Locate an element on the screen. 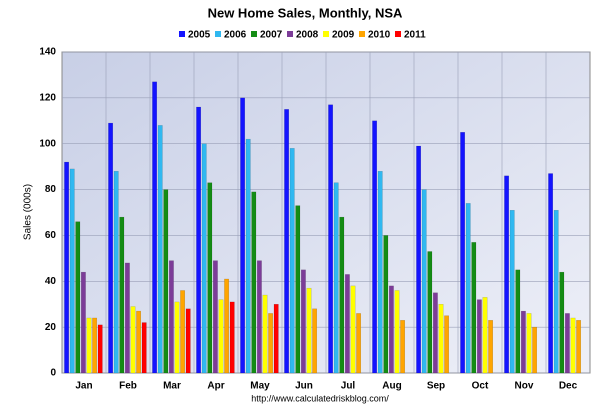  x-tick-label: Apr is located at coordinates (215, 386).